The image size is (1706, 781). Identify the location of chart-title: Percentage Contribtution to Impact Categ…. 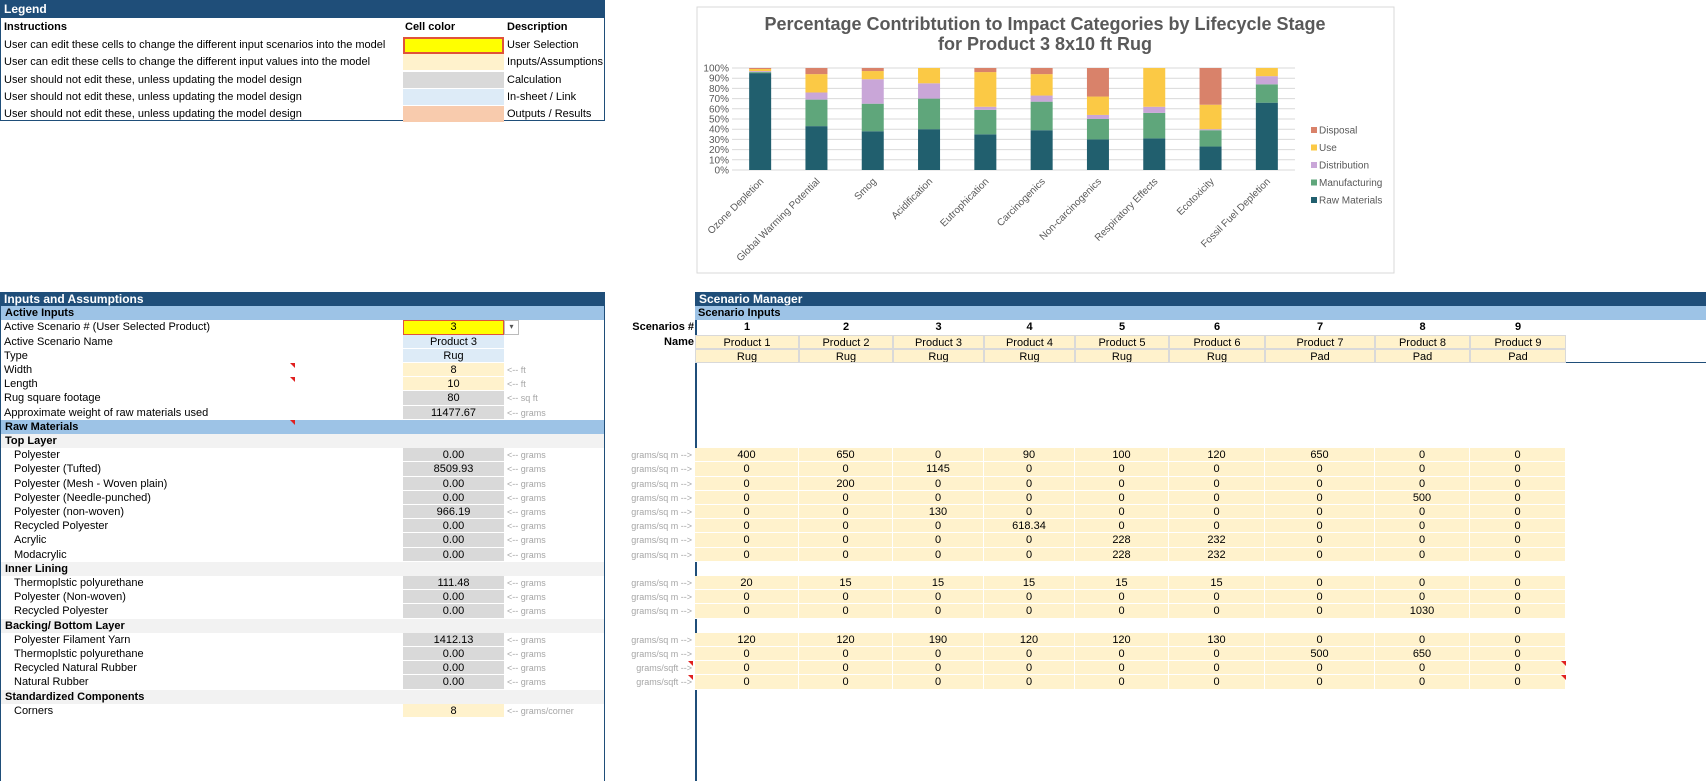
(1044, 24).